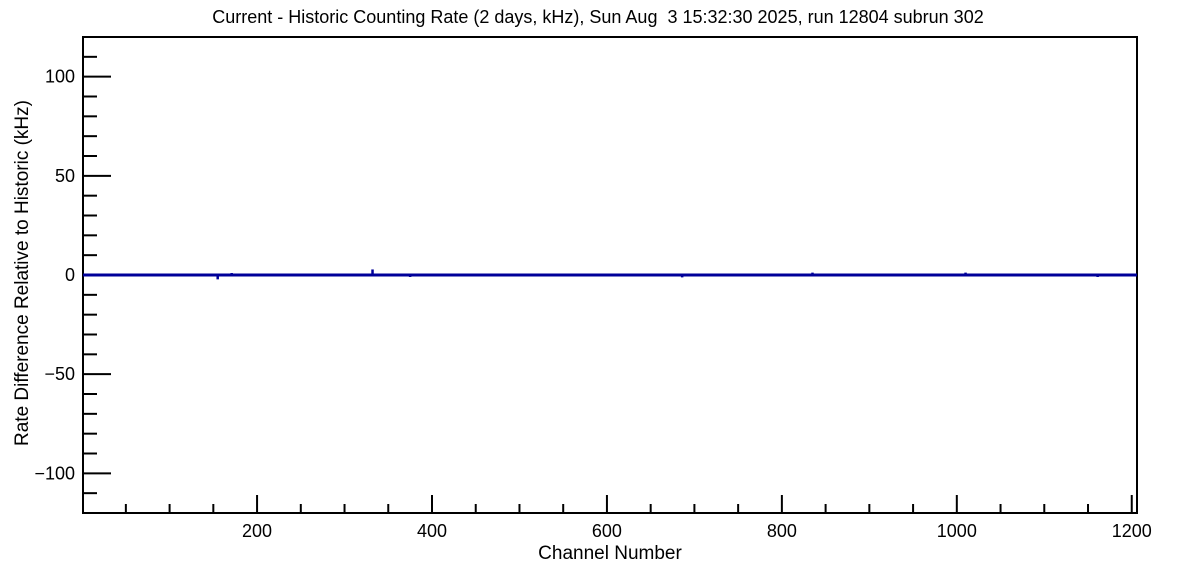 The image size is (1196, 572). I want to click on data-line, so click(610, 274).